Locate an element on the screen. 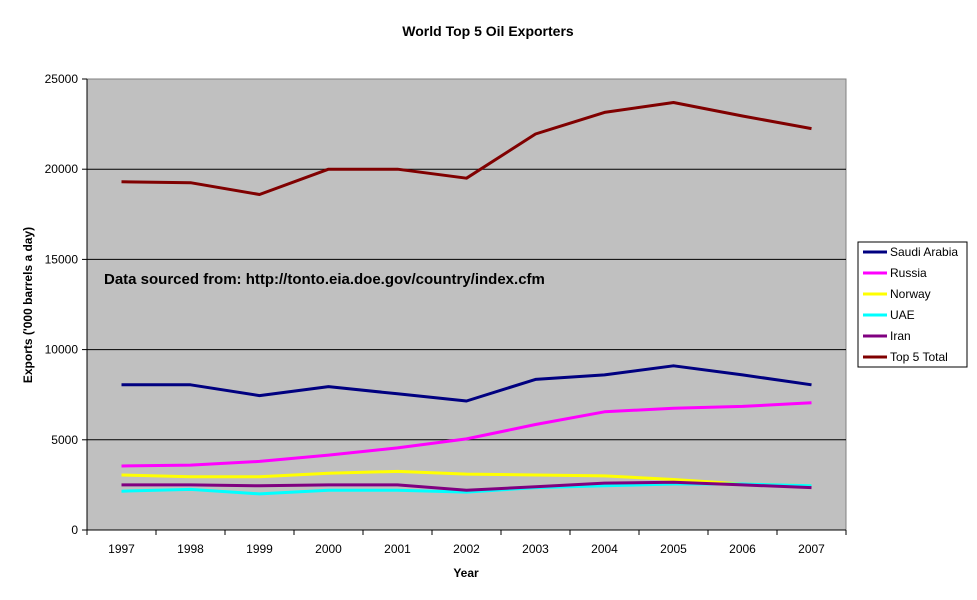 This screenshot has width=977, height=600. series-line-norway is located at coordinates (466, 478).